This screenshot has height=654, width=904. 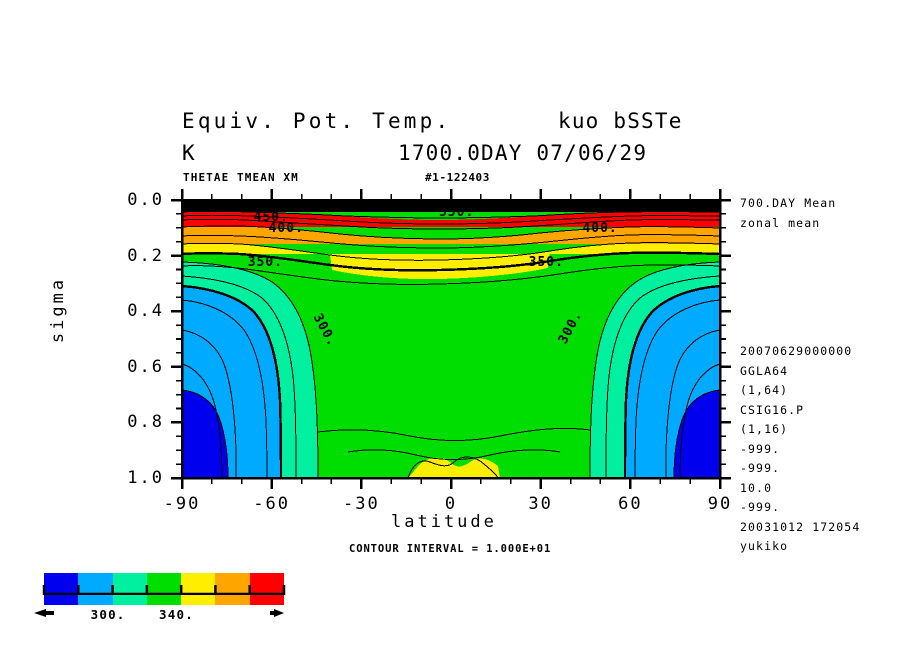 What do you see at coordinates (145, 422) in the screenshot?
I see `y-tick-label: 0.8` at bounding box center [145, 422].